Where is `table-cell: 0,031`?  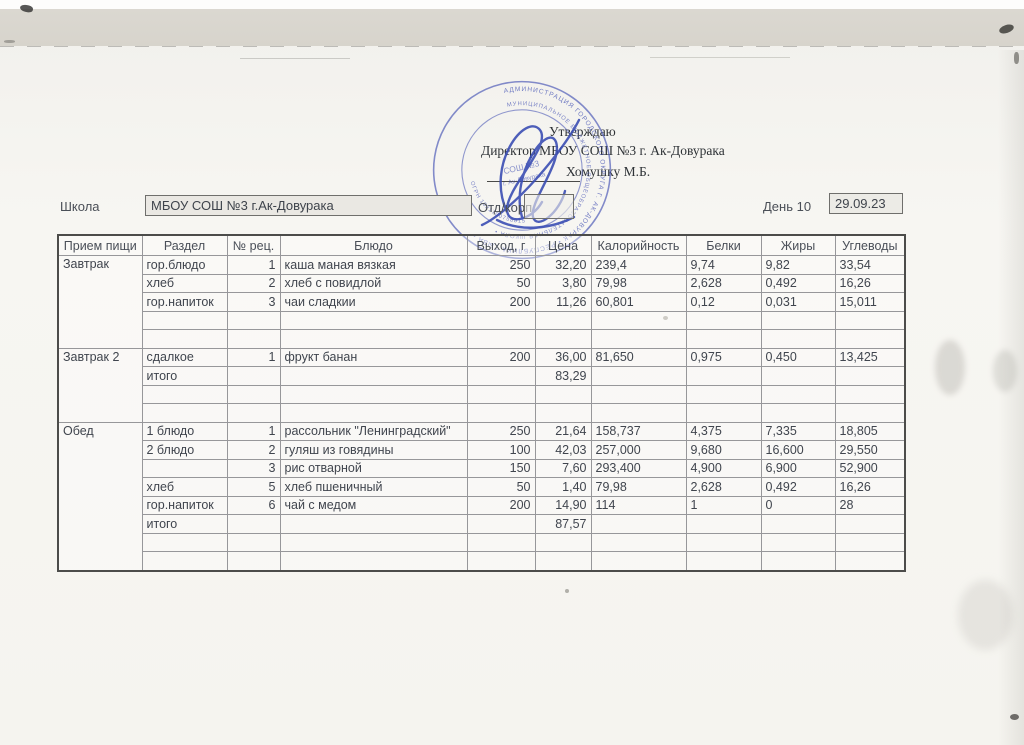 table-cell: 0,031 is located at coordinates (798, 302).